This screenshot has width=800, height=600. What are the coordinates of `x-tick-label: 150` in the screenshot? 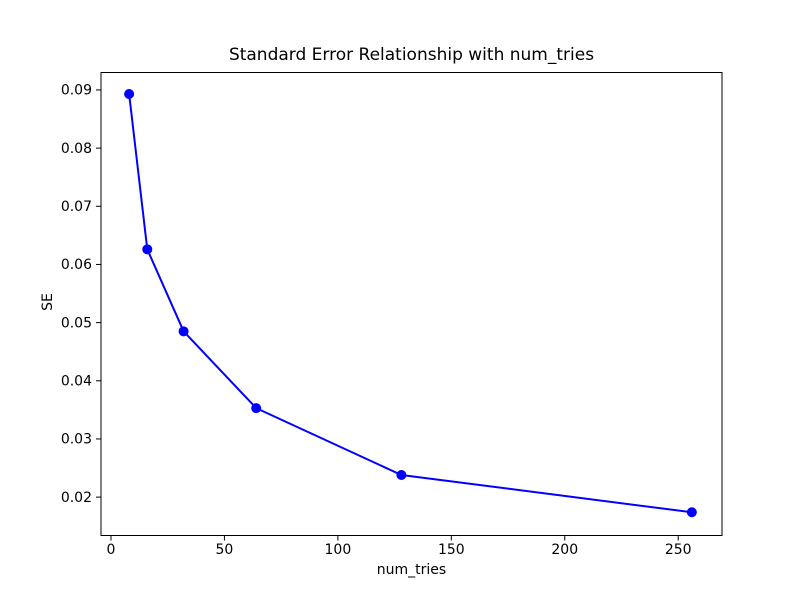 It's located at (451, 550).